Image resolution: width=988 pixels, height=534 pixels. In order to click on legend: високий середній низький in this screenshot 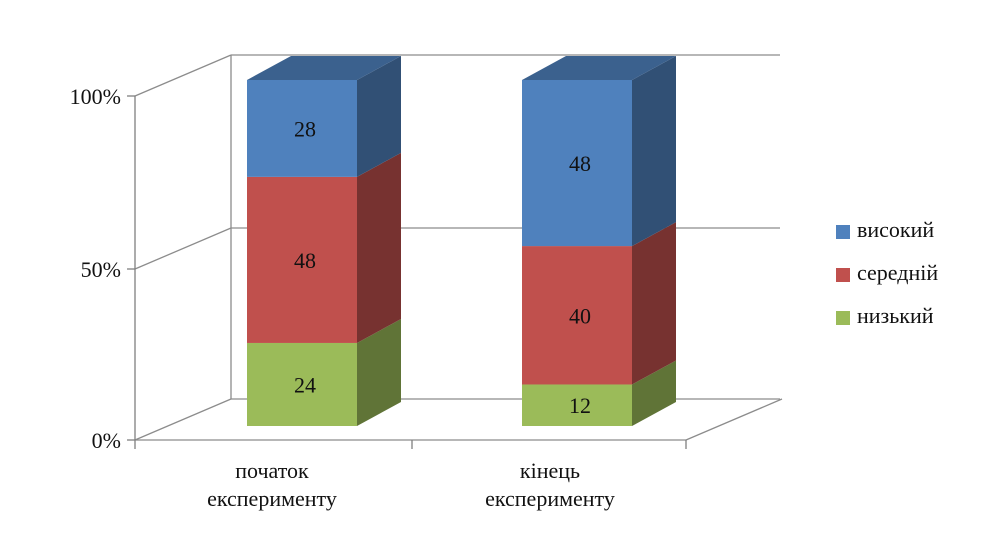, I will do `click(887, 272)`.